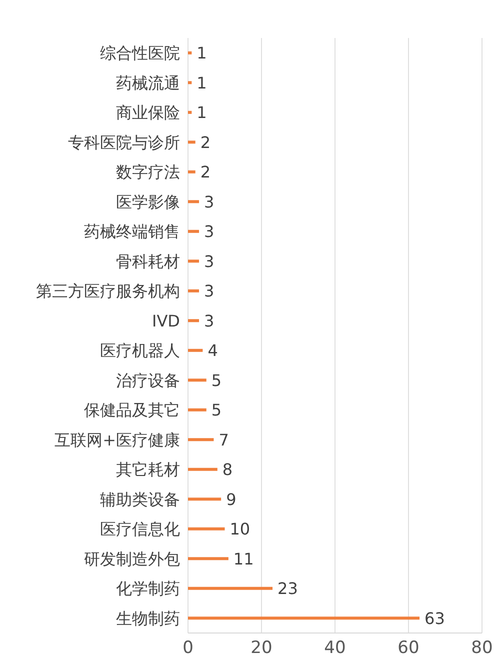  I want to click on data-label: 23, so click(288, 588).